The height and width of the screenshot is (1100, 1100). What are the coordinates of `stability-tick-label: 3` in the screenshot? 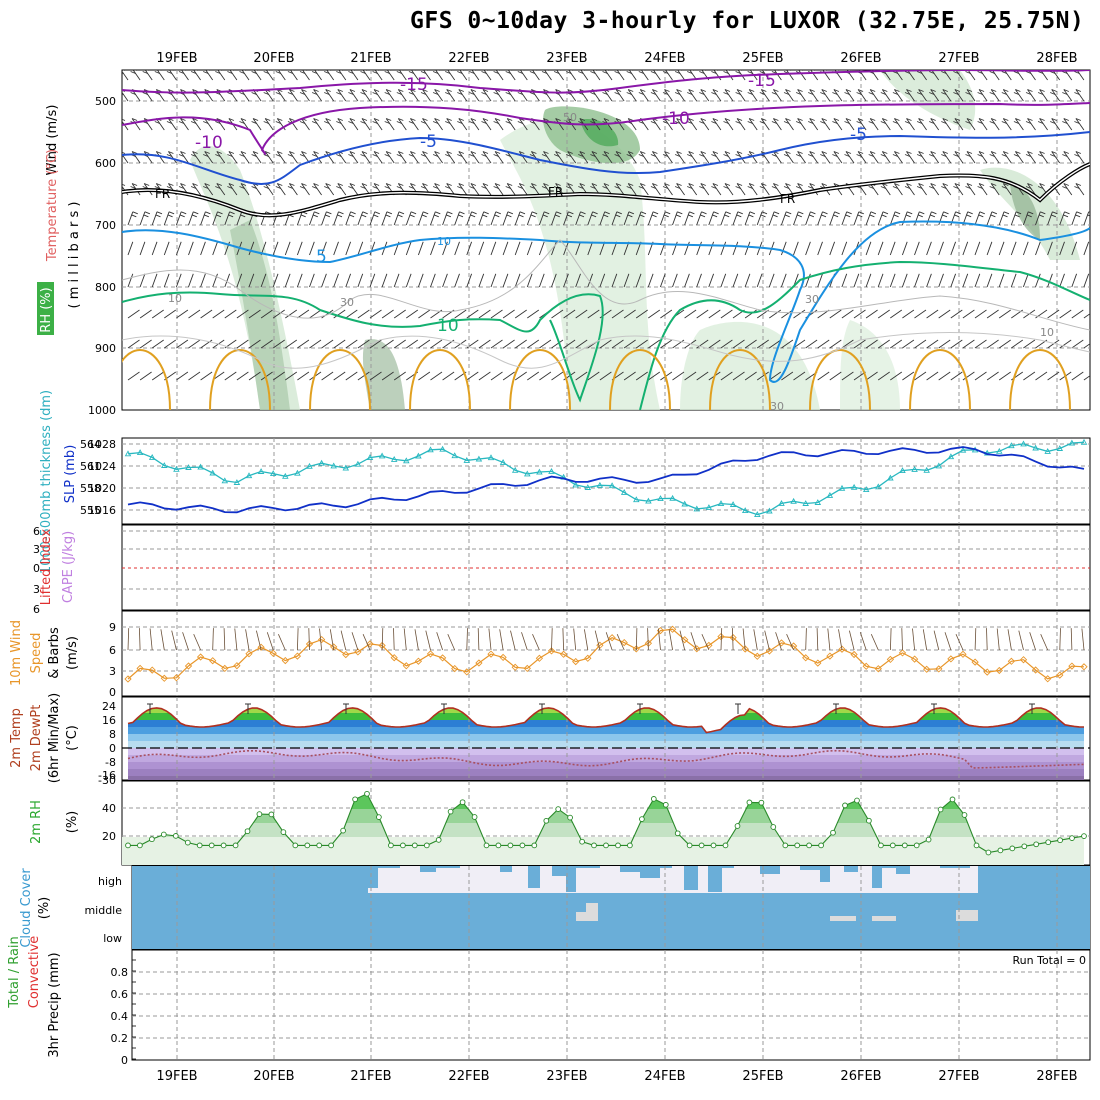 It's located at (36, 589).